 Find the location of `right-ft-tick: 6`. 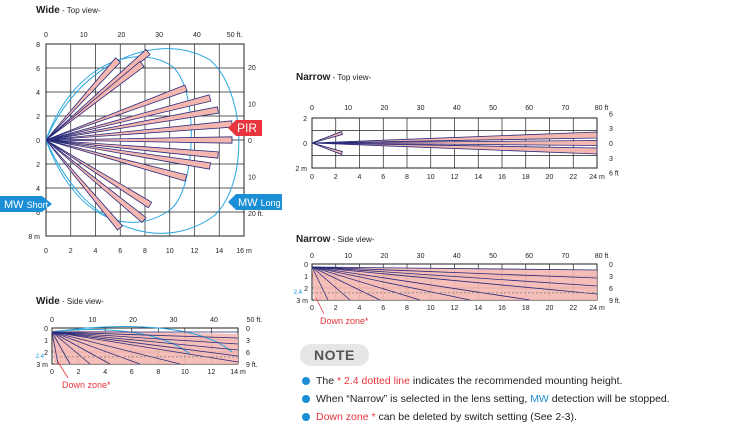

right-ft-tick: 6 is located at coordinates (611, 114).